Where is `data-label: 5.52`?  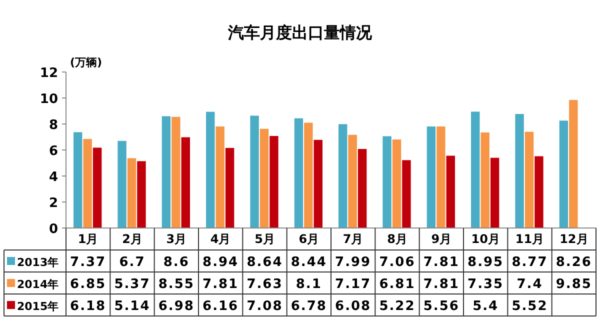
data-label: 5.52 is located at coordinates (530, 306).